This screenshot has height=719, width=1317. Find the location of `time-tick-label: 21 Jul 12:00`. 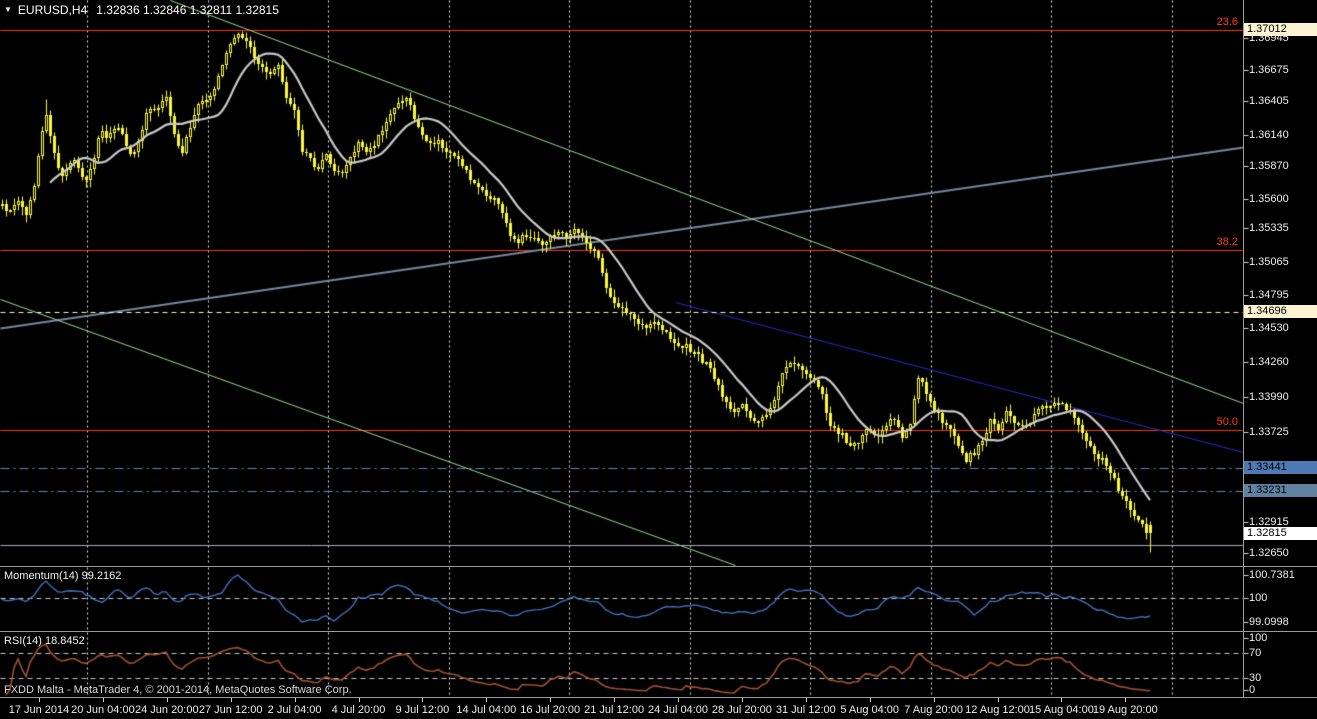

time-tick-label: 21 Jul 12:00 is located at coordinates (614, 710).